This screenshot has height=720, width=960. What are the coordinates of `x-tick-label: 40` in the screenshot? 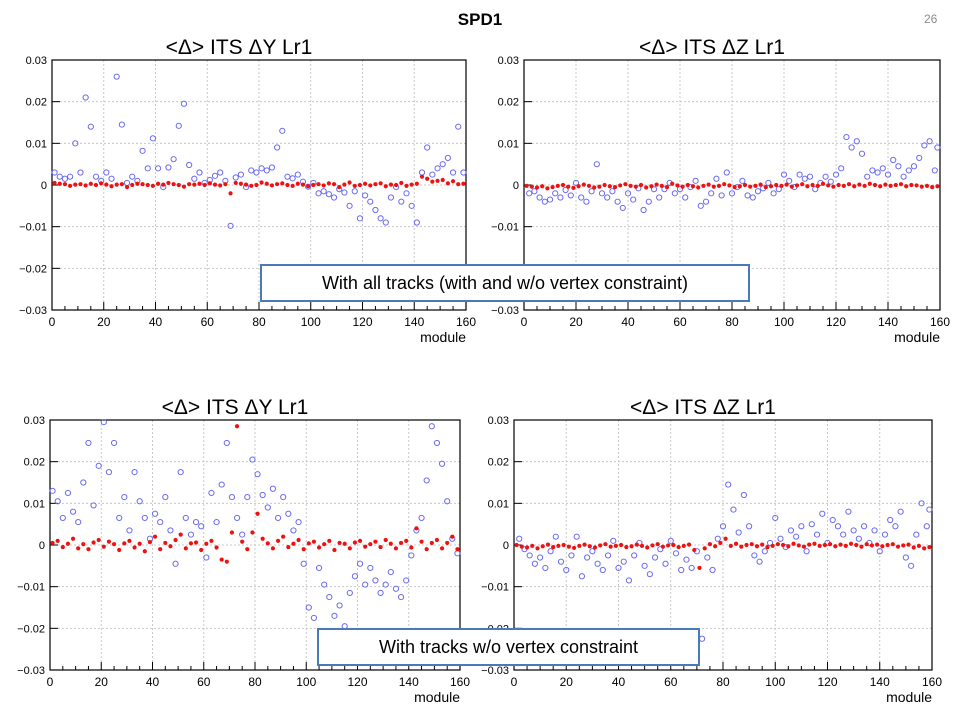 It's located at (619, 682).